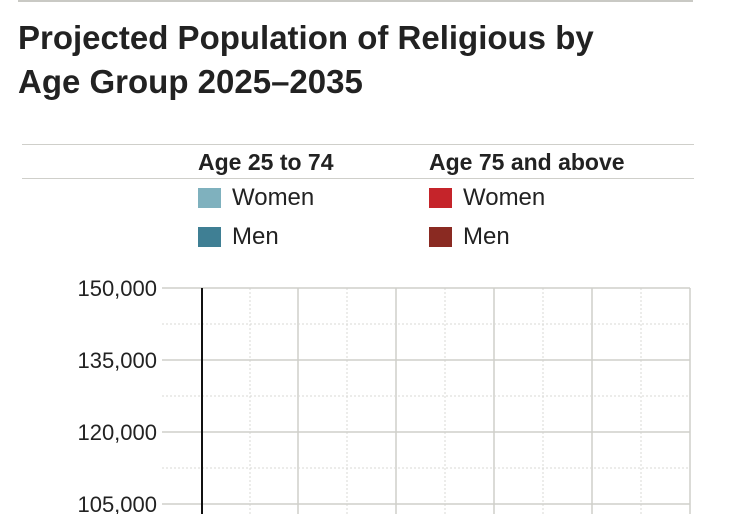 Image resolution: width=740 pixels, height=514 pixels. What do you see at coordinates (440, 197) in the screenshot?
I see `legend-swatch-age-75-women` at bounding box center [440, 197].